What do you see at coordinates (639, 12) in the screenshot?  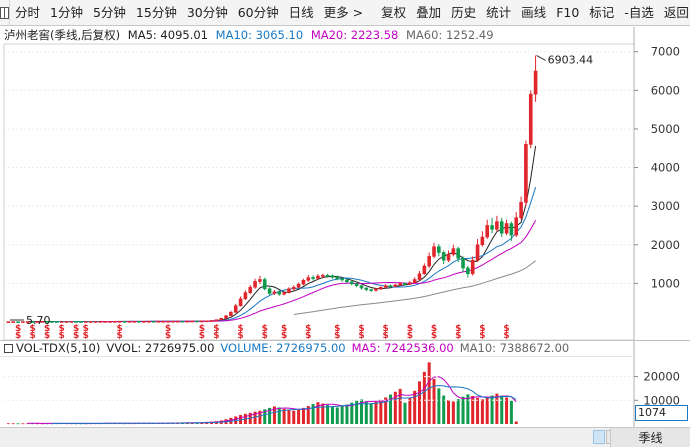 I see `watchlist-button: -自选` at bounding box center [639, 12].